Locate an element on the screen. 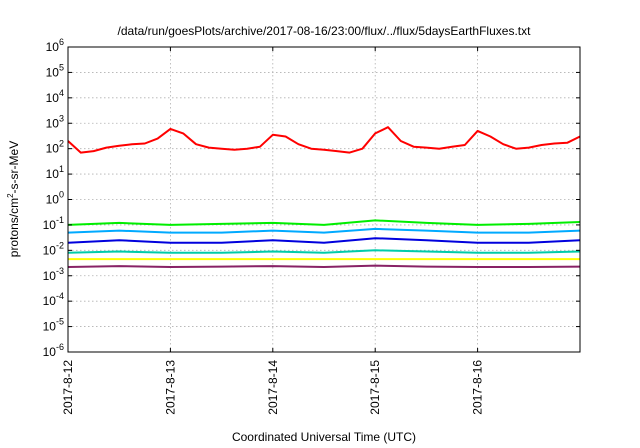 The width and height of the screenshot is (640, 448). y-tick-label: 10⁶ is located at coordinates (55, 45).